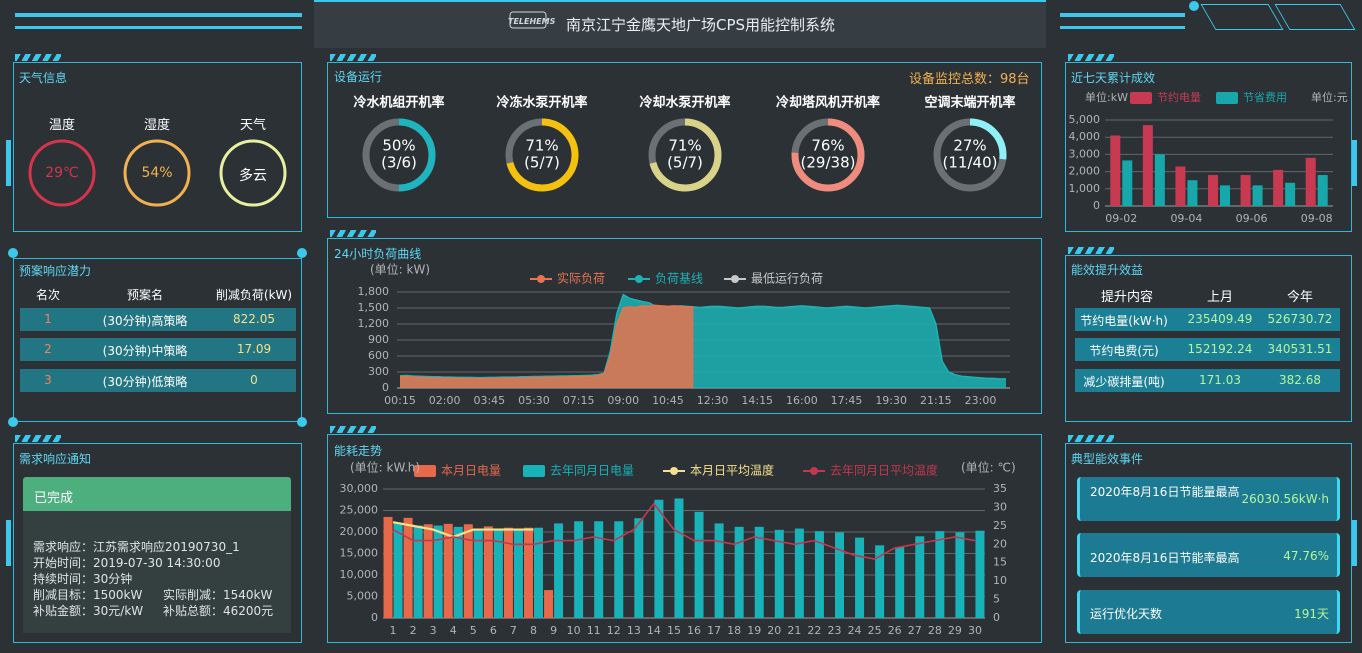  Describe the element at coordinates (1220, 297) in the screenshot. I see `table-header: 上月` at that location.